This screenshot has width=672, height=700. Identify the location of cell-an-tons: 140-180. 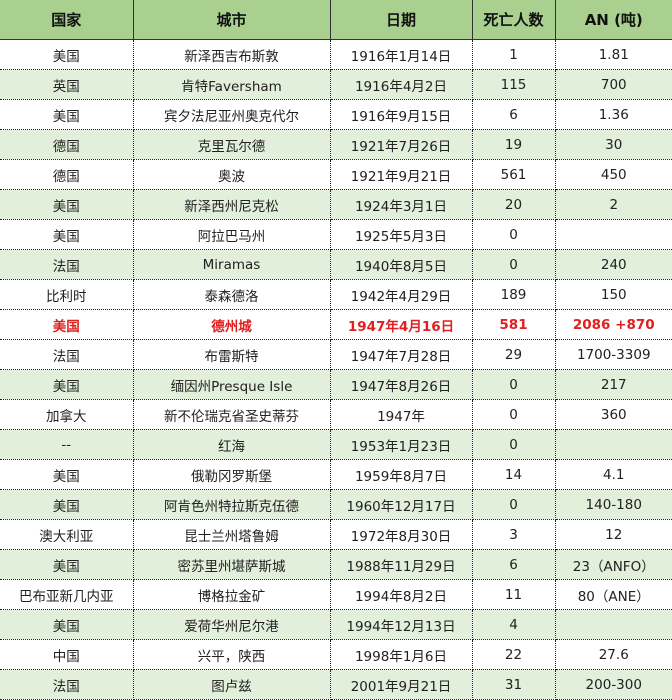
(613, 504).